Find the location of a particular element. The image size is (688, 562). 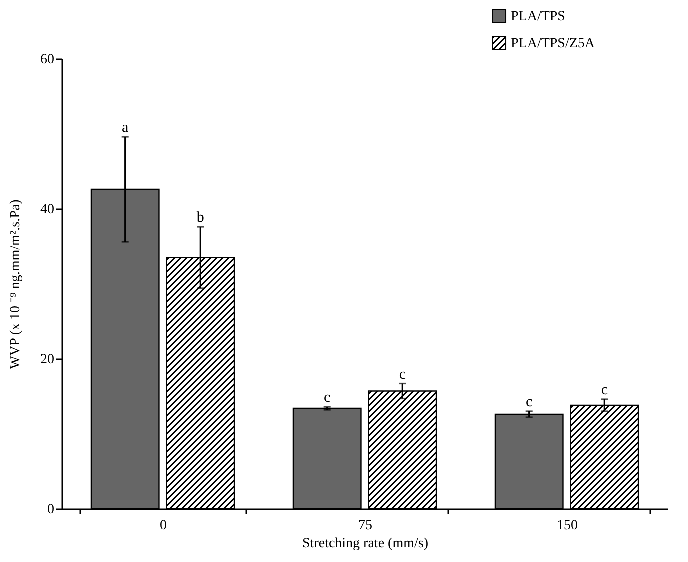

y-tick-label: 40 is located at coordinates (47, 210).